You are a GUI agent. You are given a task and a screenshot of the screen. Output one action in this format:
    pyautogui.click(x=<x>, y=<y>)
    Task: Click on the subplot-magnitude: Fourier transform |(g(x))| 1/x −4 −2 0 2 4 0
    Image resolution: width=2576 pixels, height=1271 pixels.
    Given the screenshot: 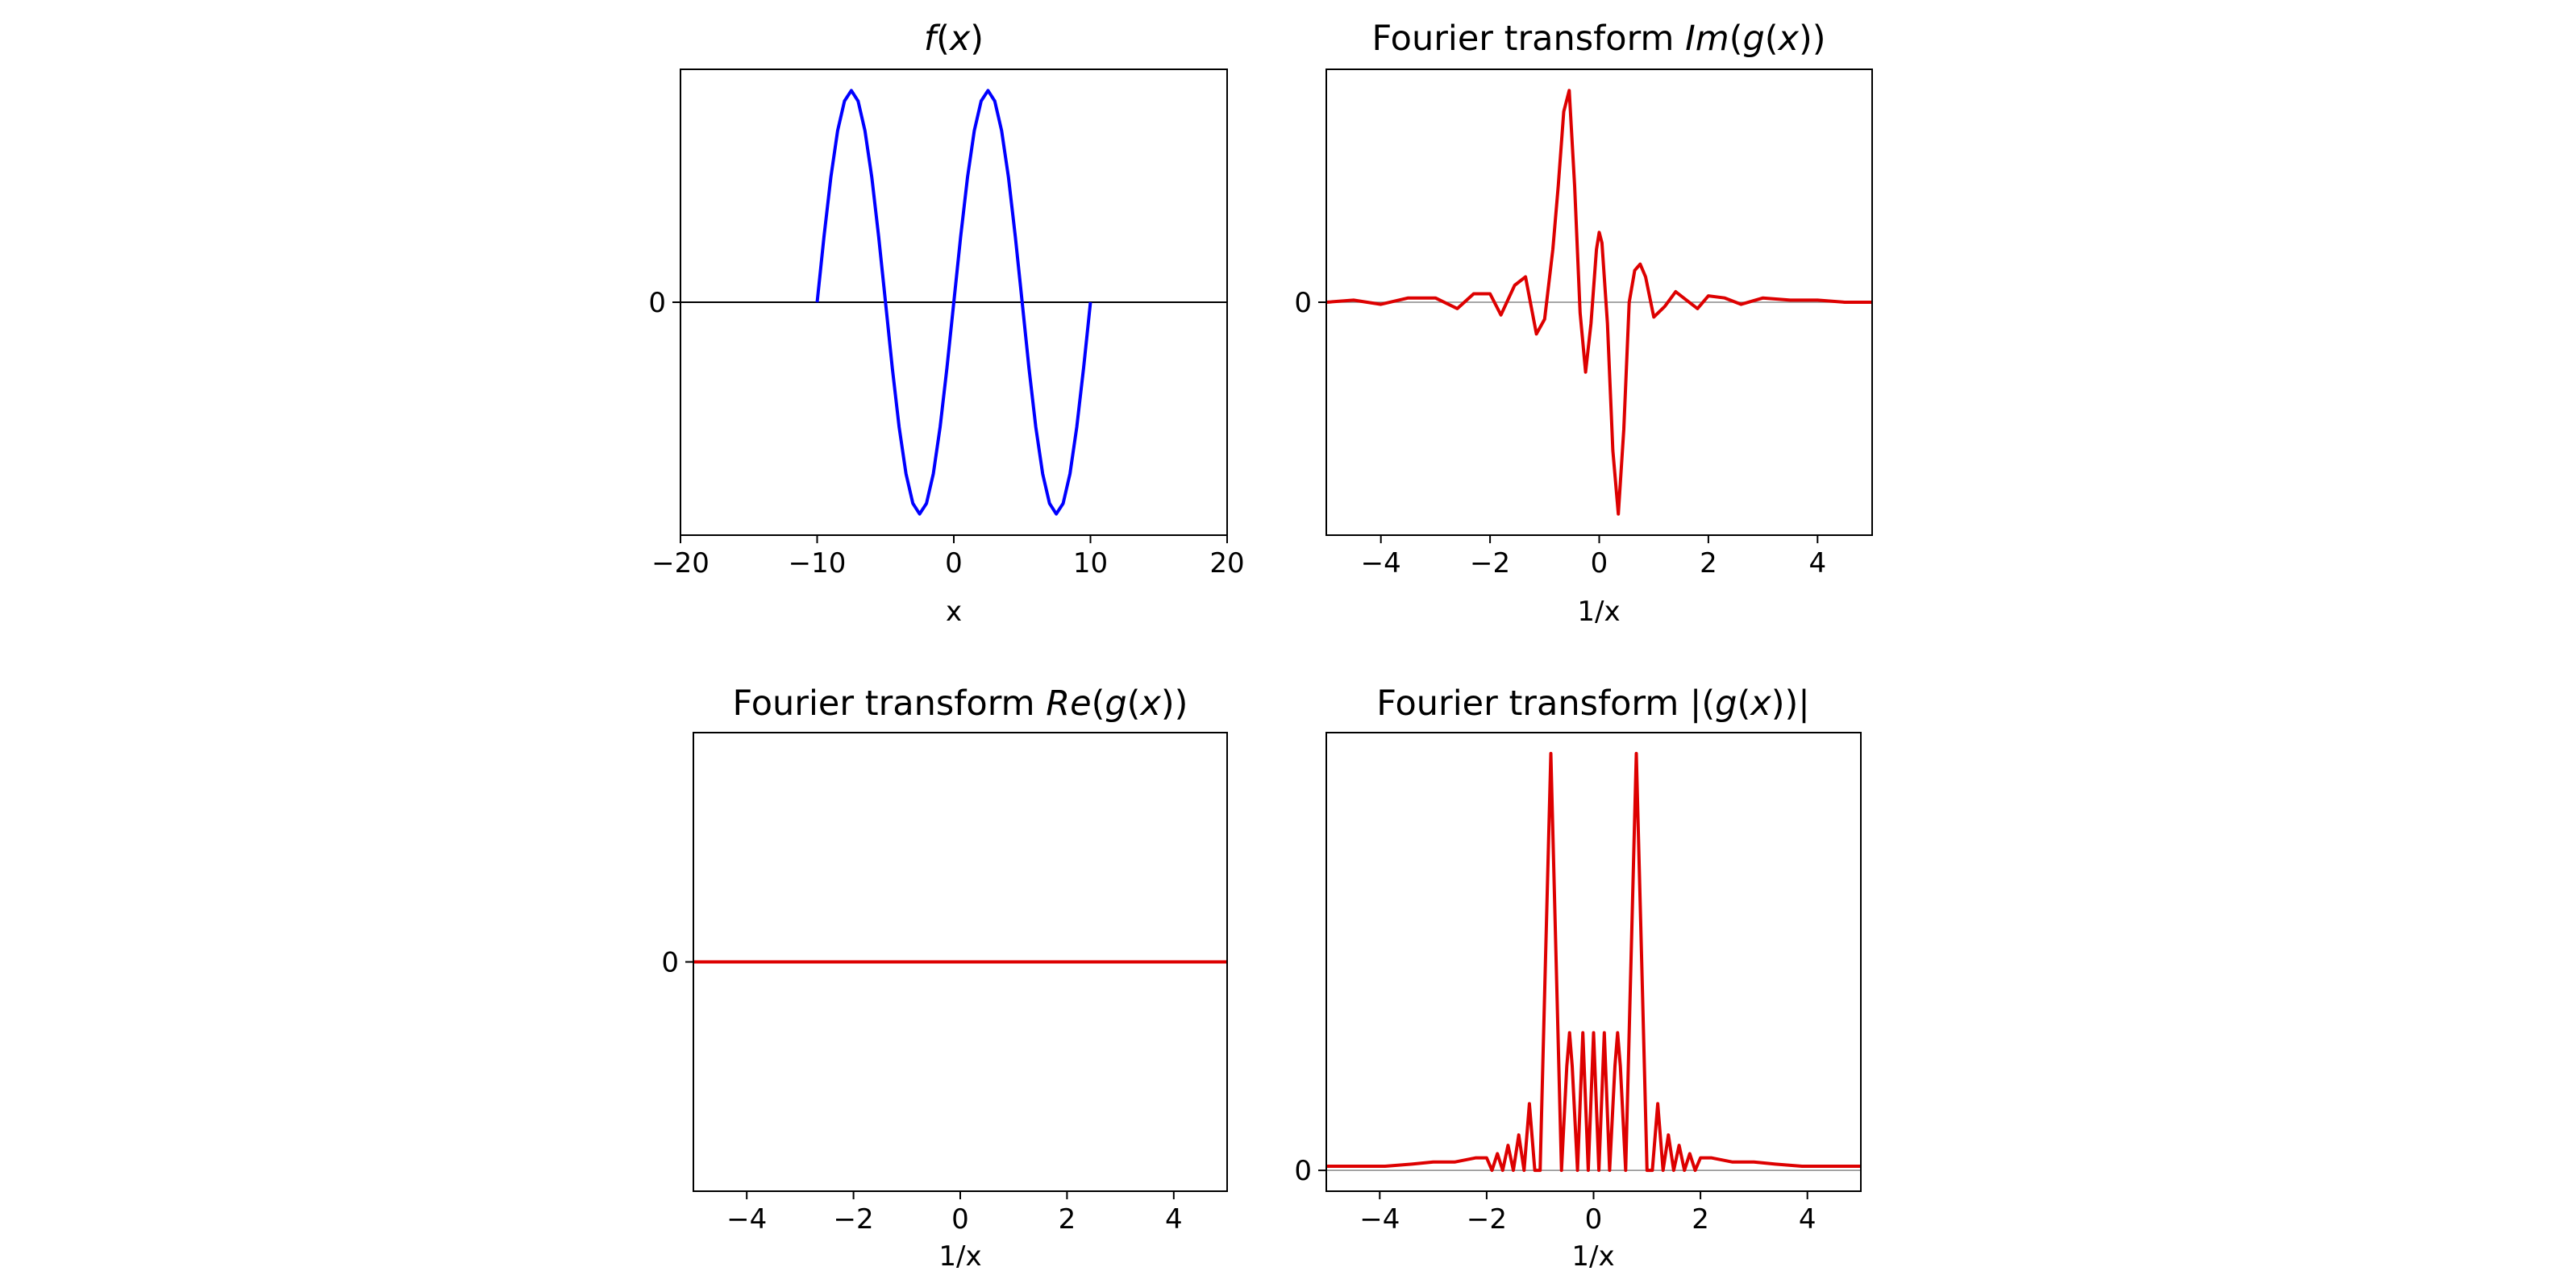 What is the action you would take?
    pyautogui.click(x=1578, y=977)
    